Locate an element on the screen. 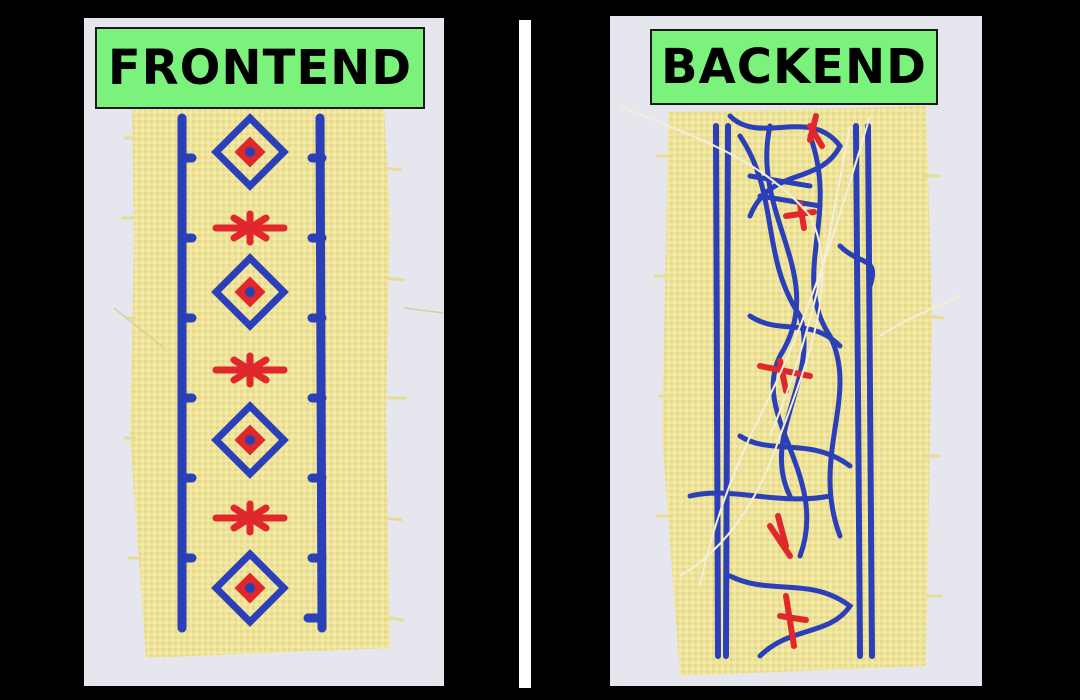  frontend-label: FRONTEND is located at coordinates (260, 68).